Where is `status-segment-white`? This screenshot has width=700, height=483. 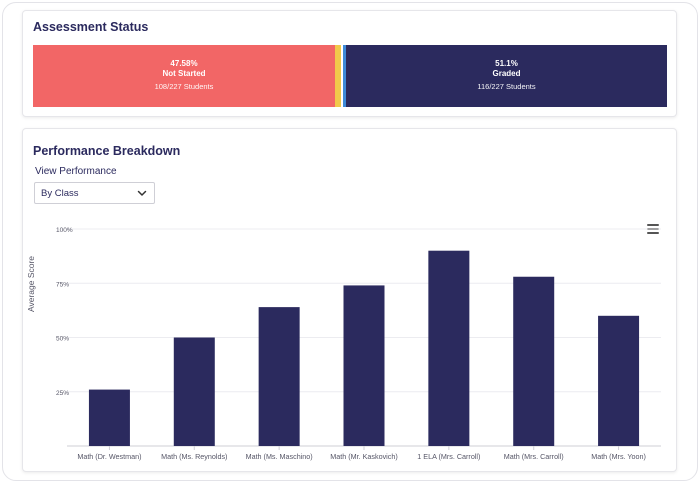 status-segment-white is located at coordinates (342, 76).